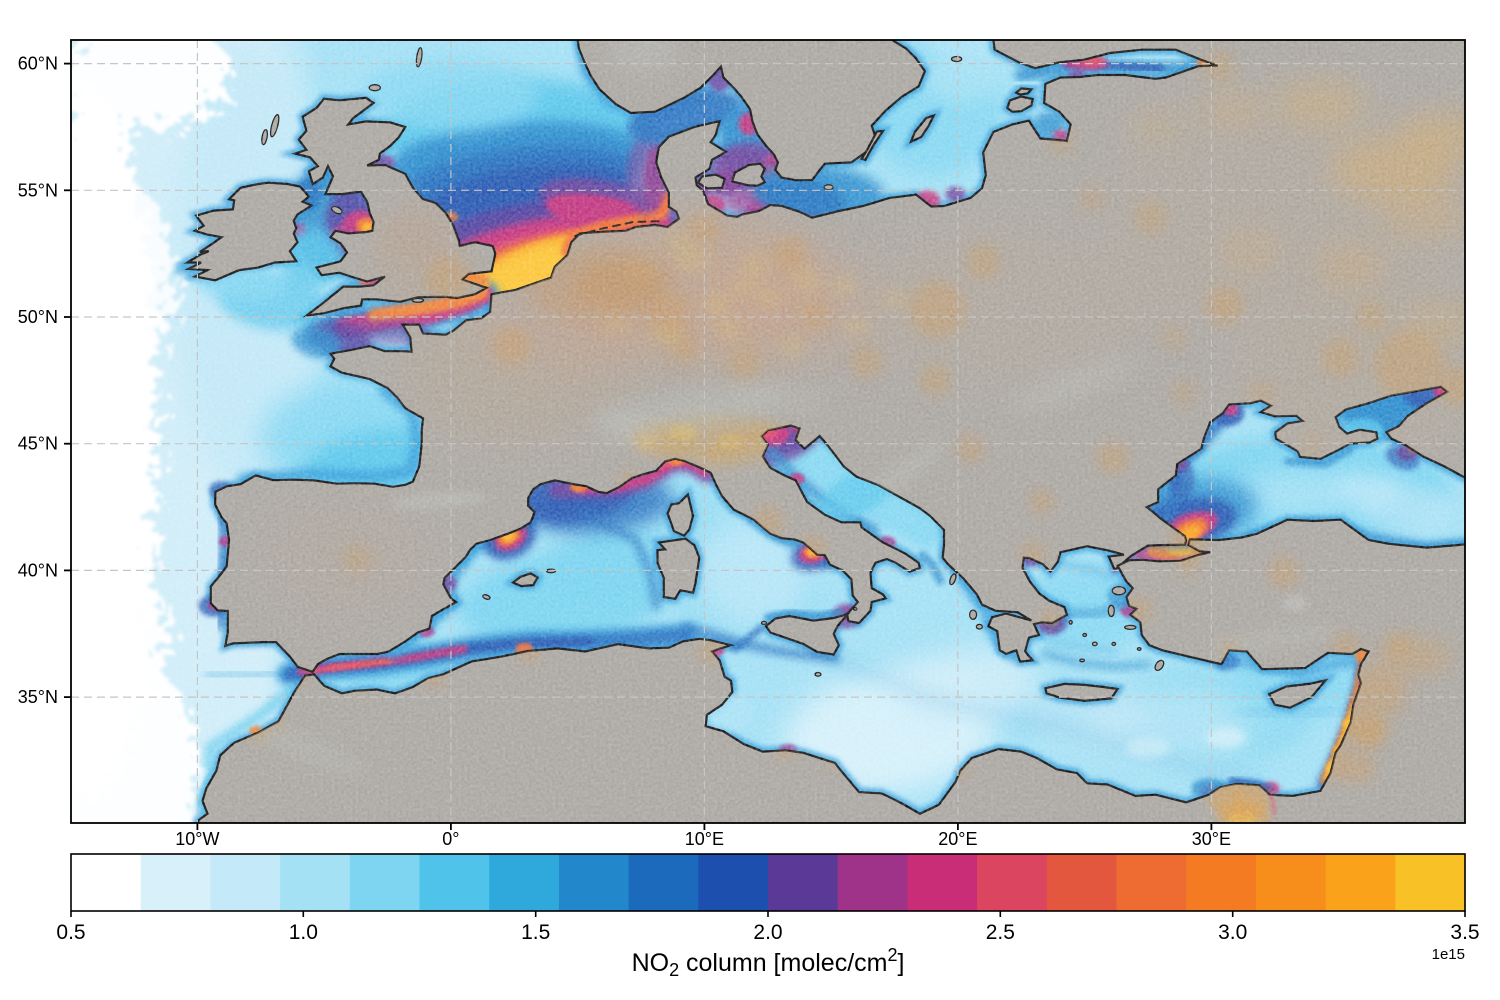  Describe the element at coordinates (38, 697) in the screenshot. I see `svg-text: 35°N` at that location.